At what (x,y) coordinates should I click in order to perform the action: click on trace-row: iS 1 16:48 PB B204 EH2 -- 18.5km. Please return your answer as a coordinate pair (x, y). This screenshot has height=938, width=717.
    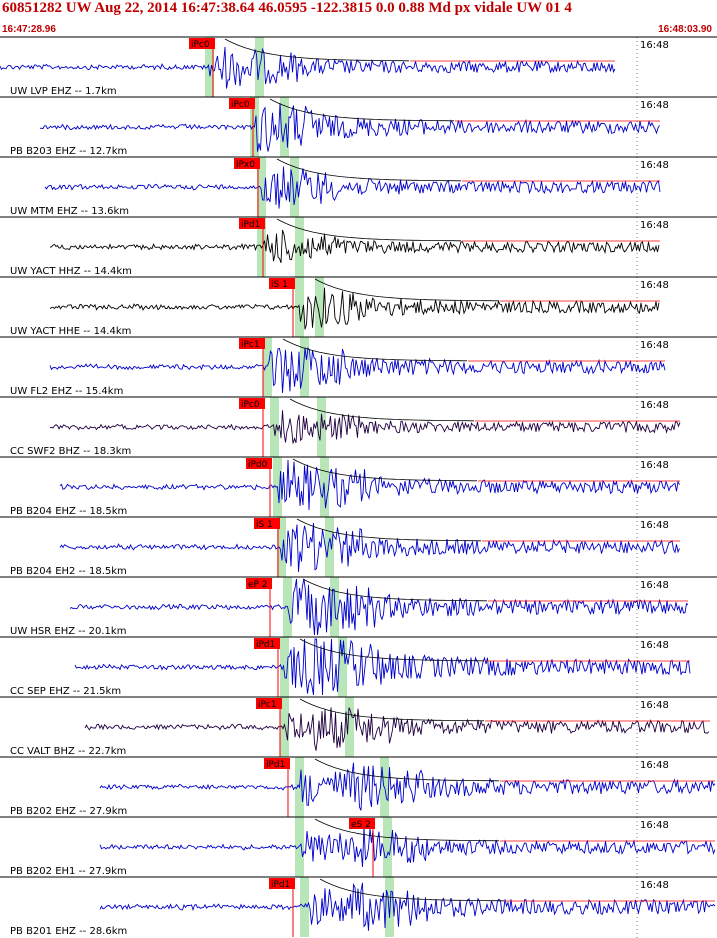
    Looking at the image, I should click on (358, 546).